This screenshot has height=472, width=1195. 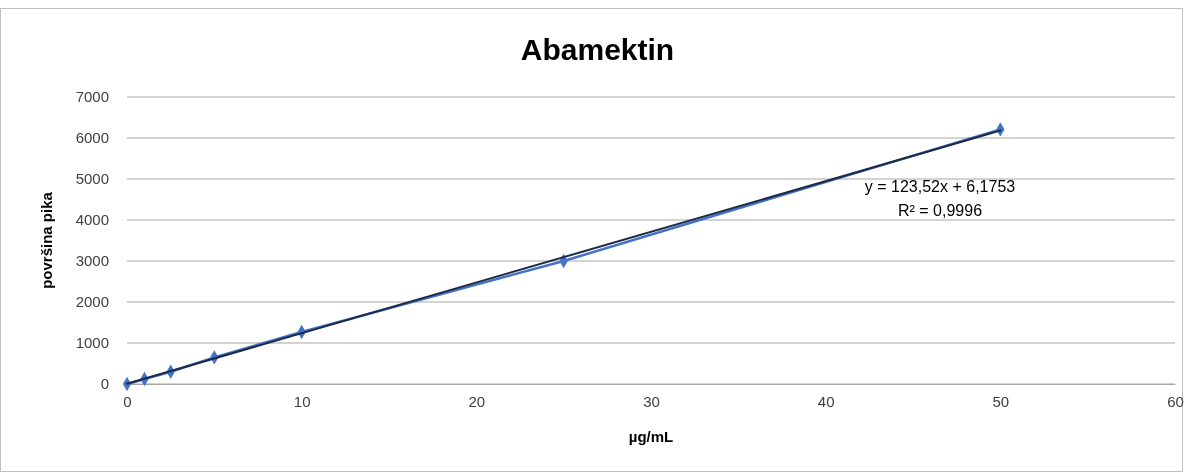 I want to click on y-tick-label: 5000, so click(x=92, y=179).